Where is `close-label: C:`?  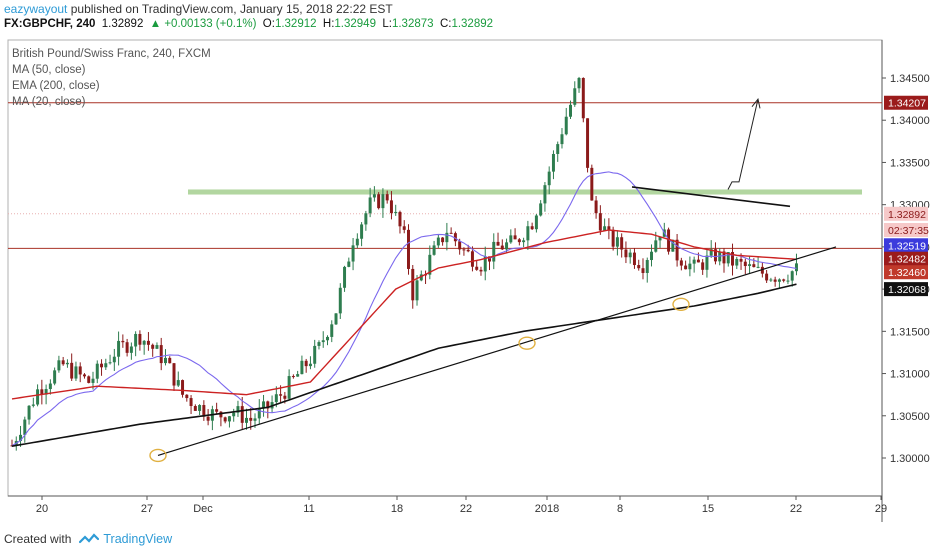 close-label: C: is located at coordinates (445, 24).